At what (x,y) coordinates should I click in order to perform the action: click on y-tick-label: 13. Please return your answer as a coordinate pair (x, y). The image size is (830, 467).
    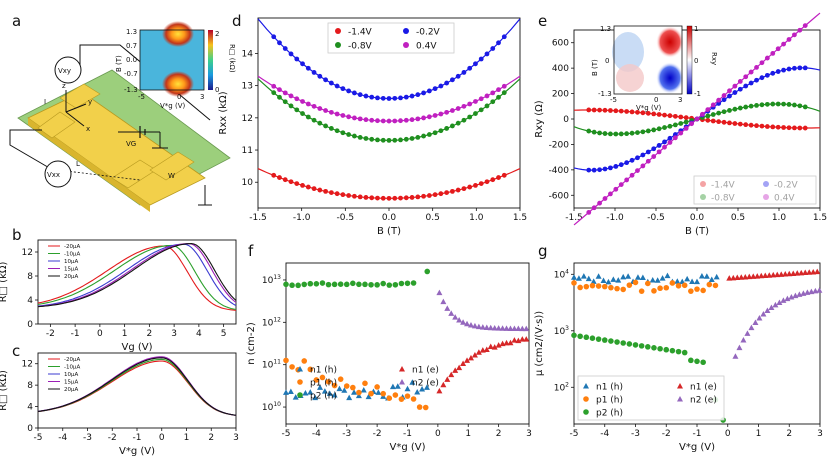
    Looking at the image, I should click on (247, 87).